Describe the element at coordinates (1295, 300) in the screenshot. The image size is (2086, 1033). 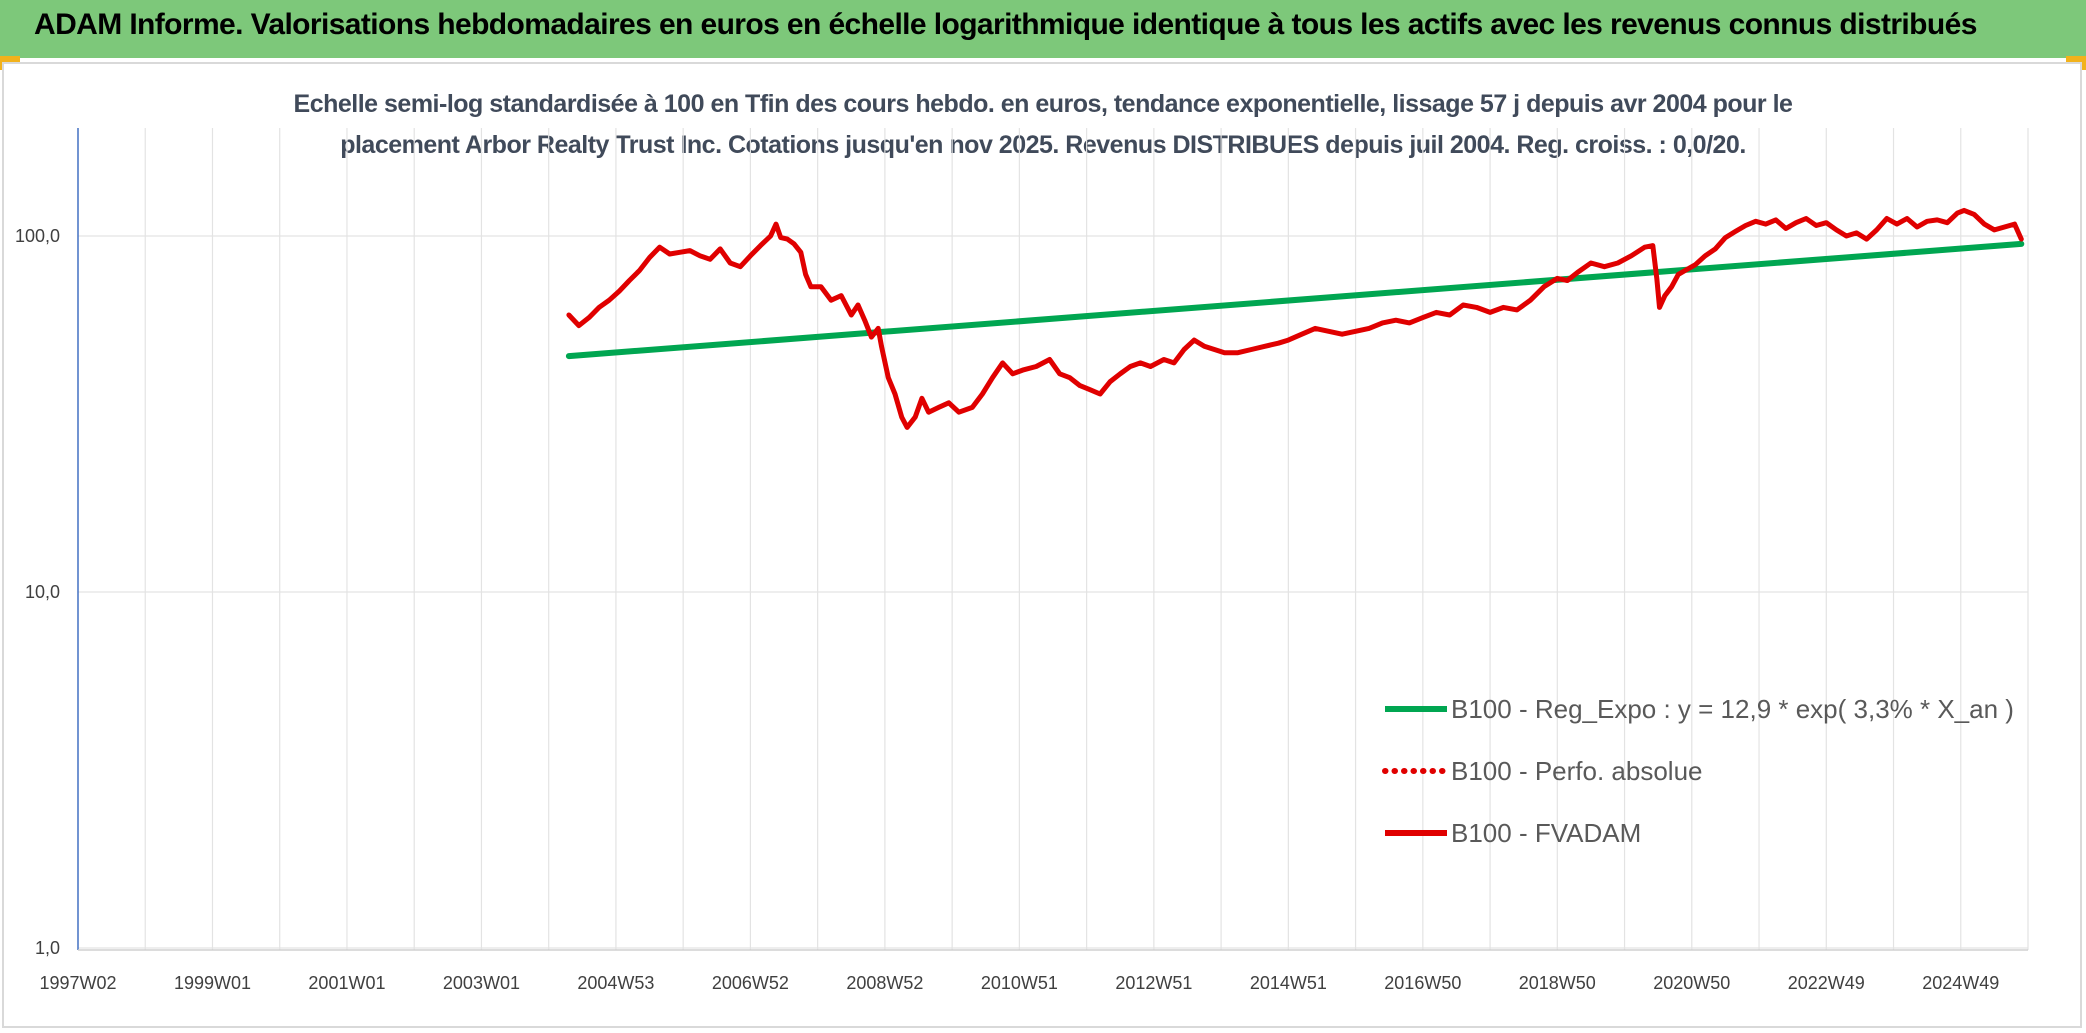
I see `trend-line` at that location.